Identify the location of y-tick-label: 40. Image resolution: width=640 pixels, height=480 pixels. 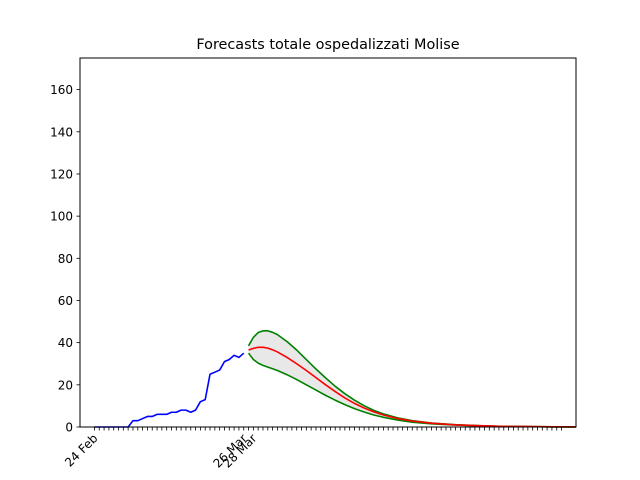
(65, 343).